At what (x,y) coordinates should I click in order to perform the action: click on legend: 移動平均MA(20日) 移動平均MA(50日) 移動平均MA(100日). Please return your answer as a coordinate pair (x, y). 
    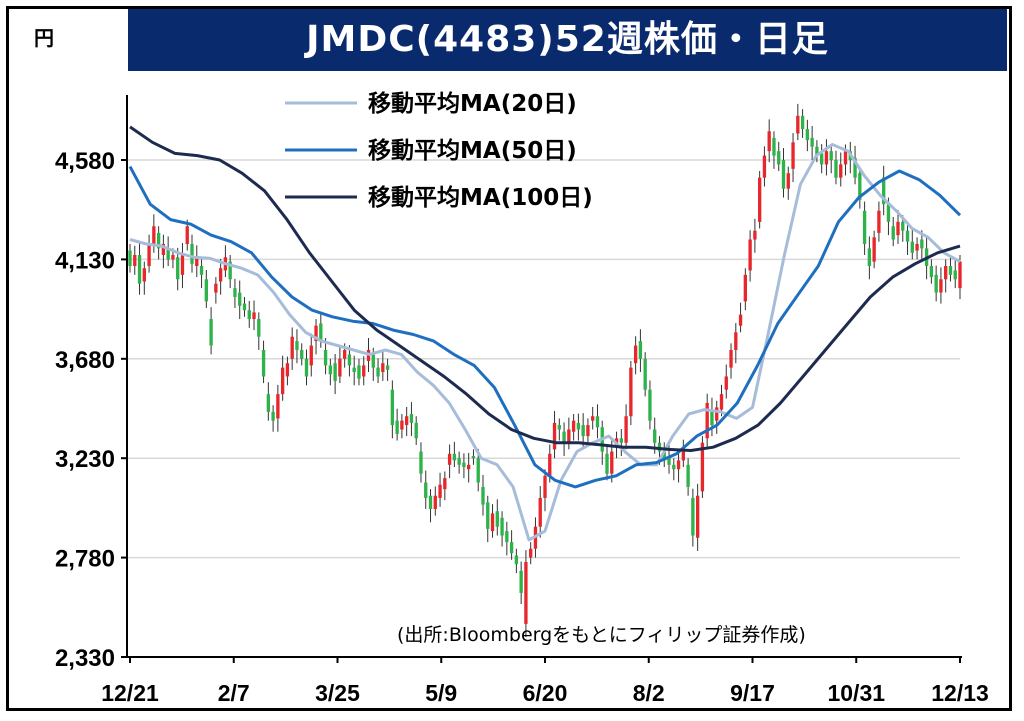
    Looking at the image, I should click on (439, 150).